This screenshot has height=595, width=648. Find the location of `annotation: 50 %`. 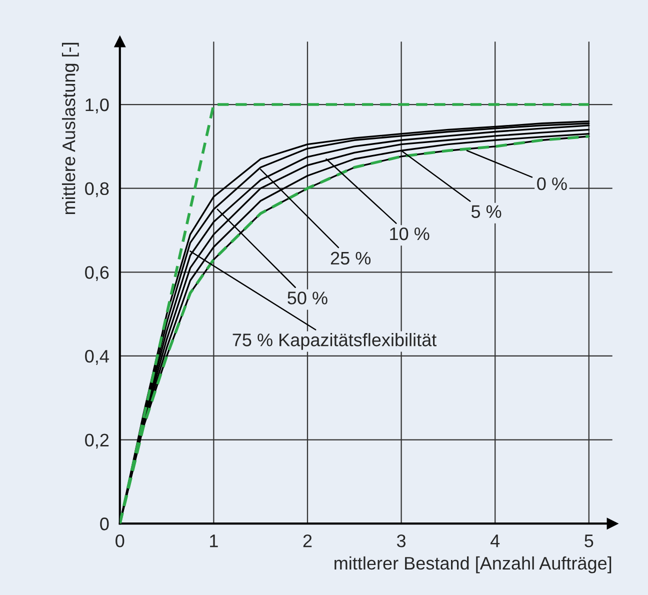

annotation: 50 % is located at coordinates (308, 298).